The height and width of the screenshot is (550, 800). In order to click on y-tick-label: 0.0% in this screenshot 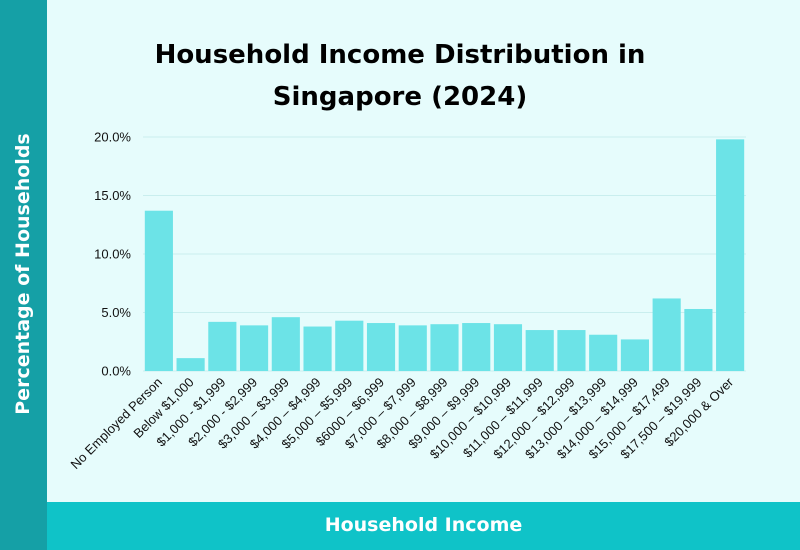, I will do `click(116, 371)`.